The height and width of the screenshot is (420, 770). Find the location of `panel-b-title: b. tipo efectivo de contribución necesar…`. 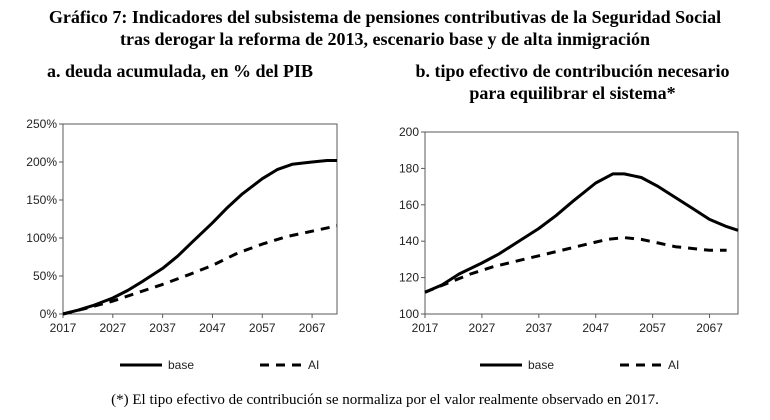

panel-b-title: b. tipo efectivo de contribución necesar… is located at coordinates (572, 82).